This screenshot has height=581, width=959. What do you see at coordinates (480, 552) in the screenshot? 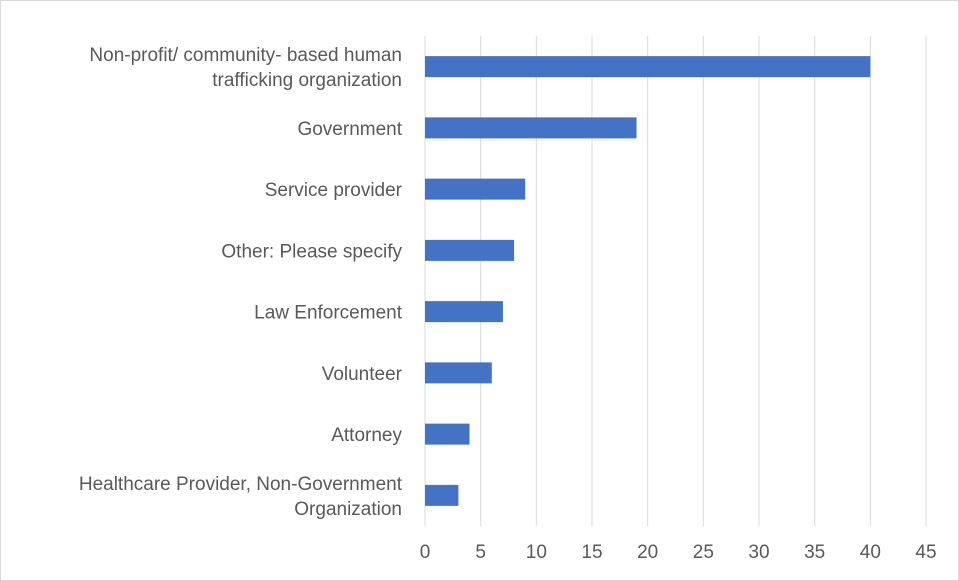
I see `x-tick-label: 5` at bounding box center [480, 552].